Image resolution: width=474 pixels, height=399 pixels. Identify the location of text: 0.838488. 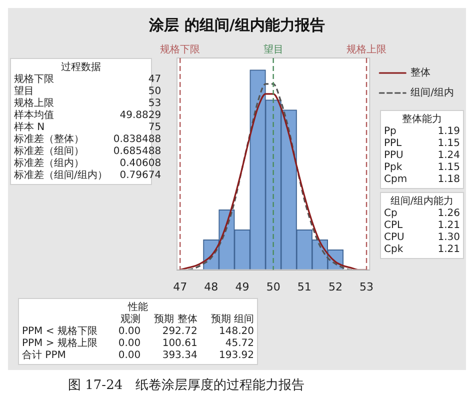
(137, 140).